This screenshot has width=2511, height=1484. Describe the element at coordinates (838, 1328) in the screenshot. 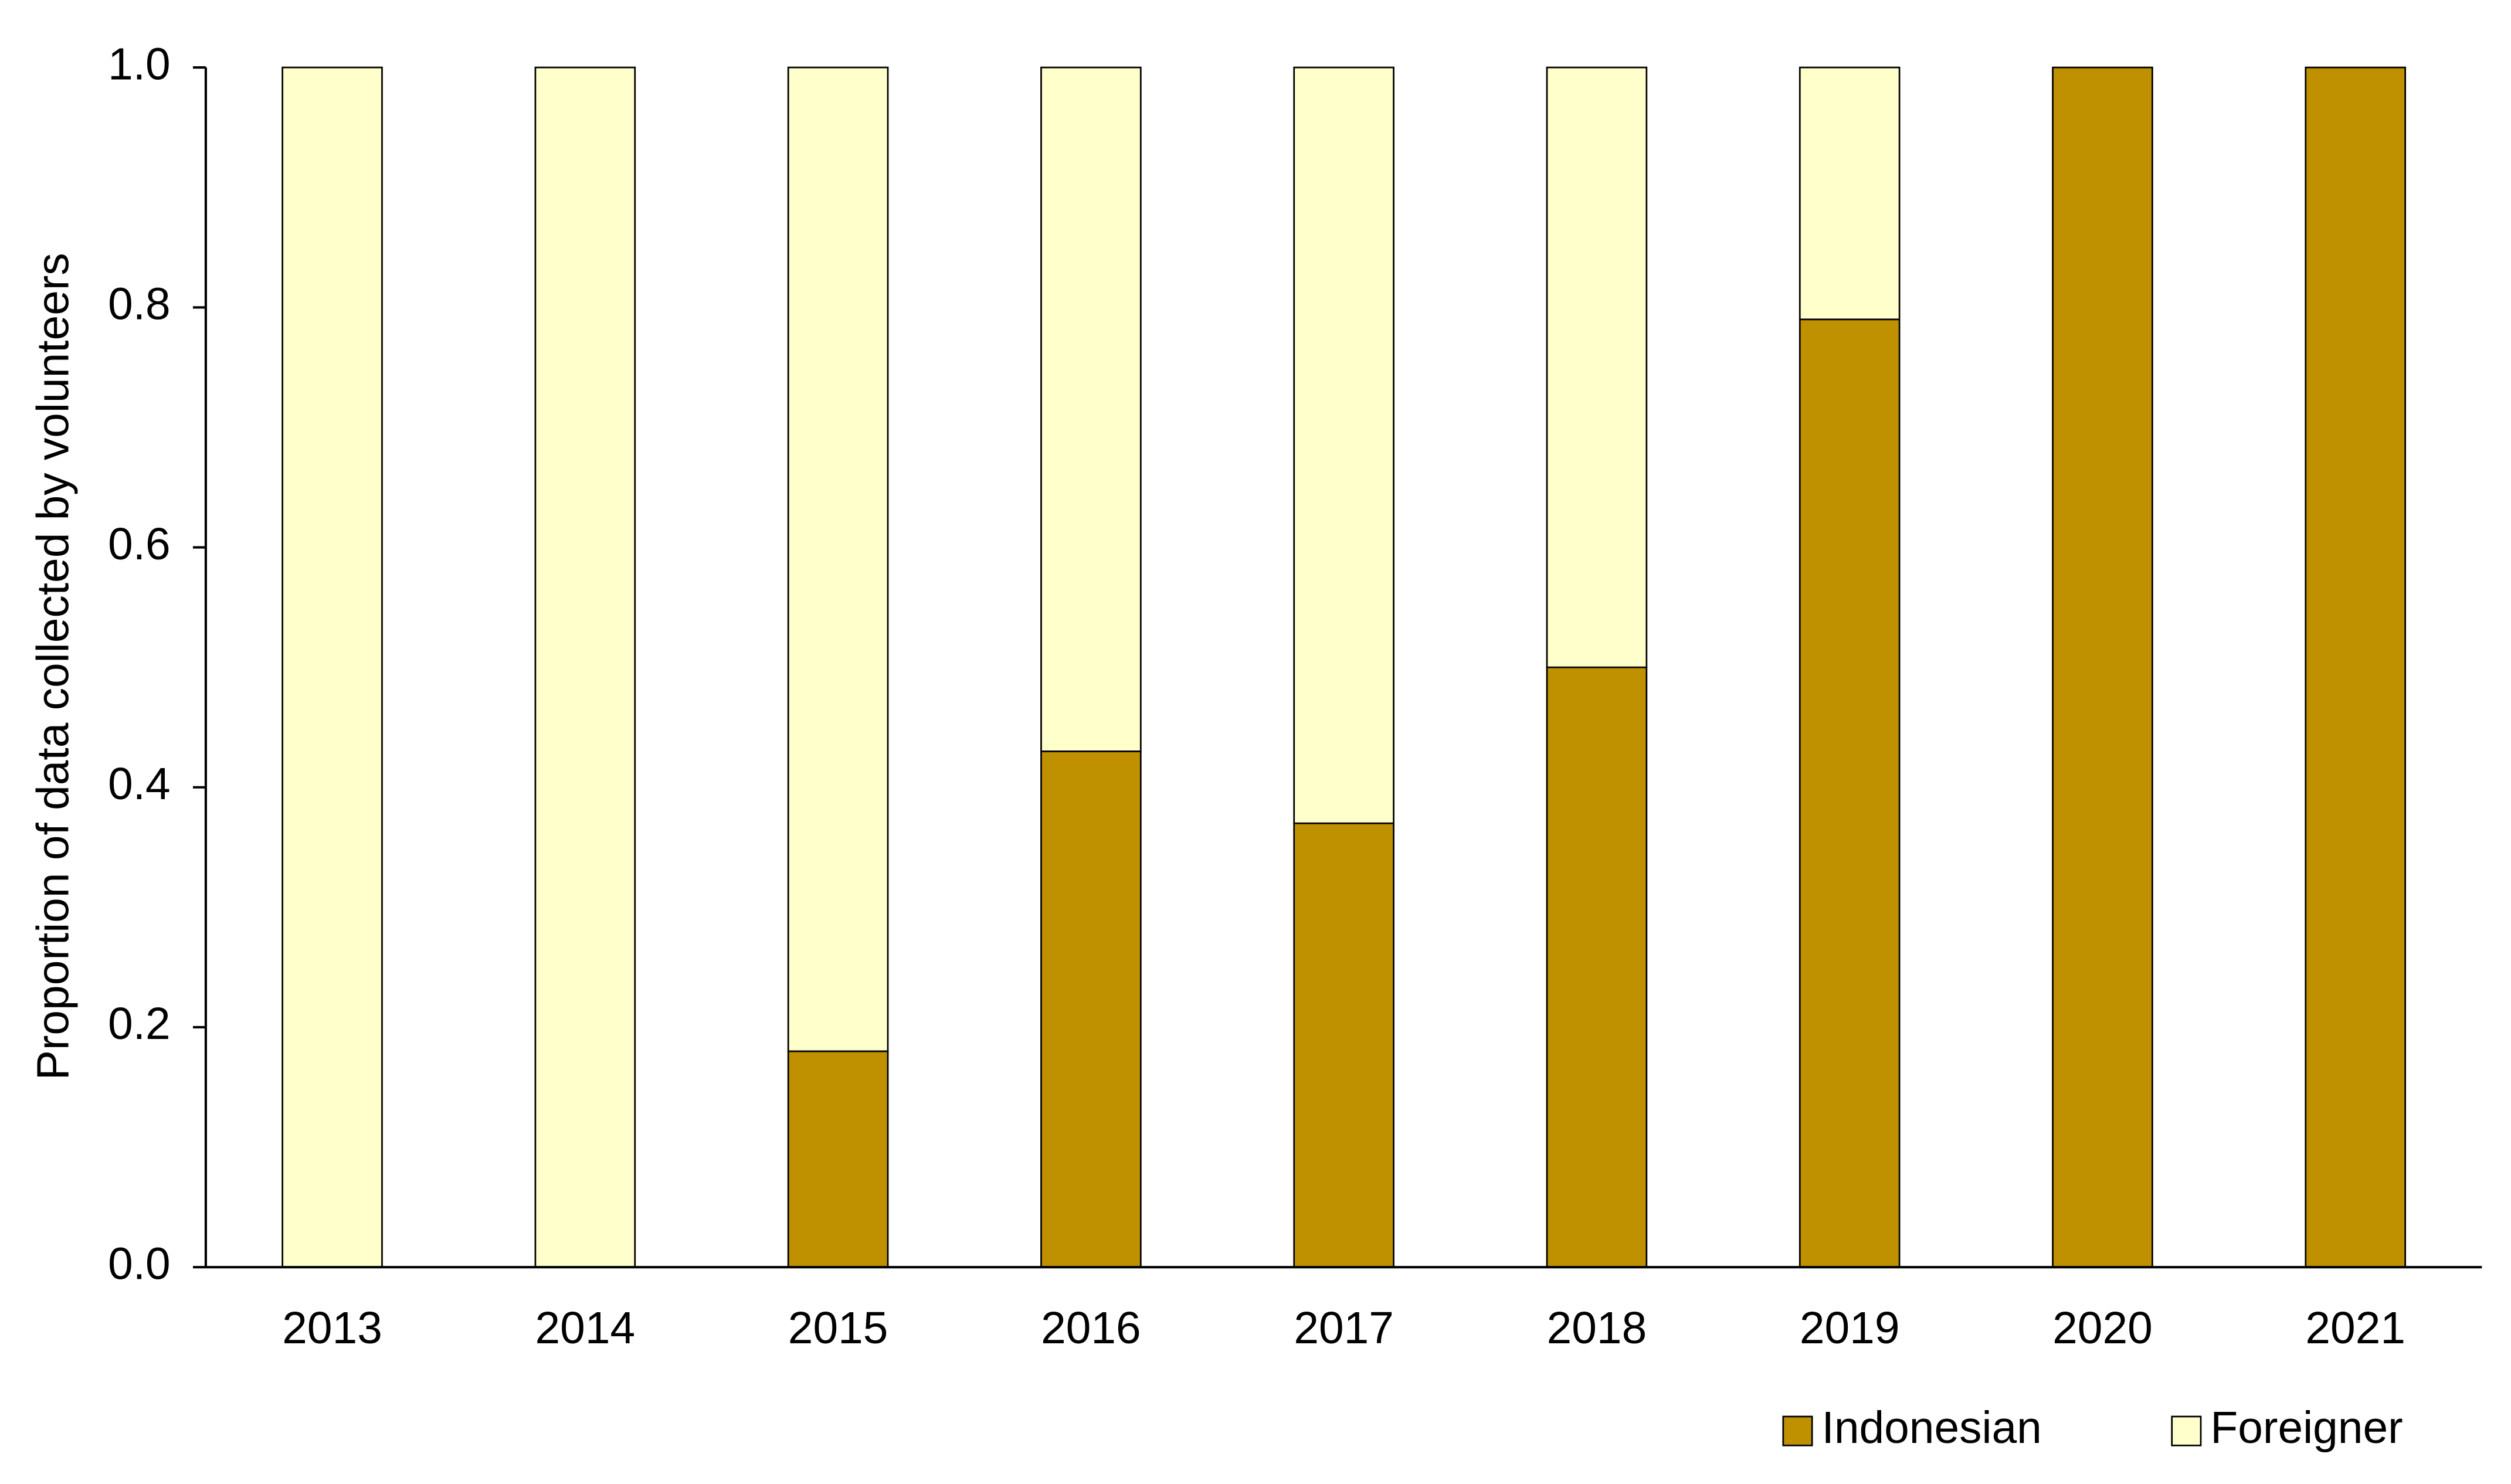

I see `x-tick-label: 2015` at that location.